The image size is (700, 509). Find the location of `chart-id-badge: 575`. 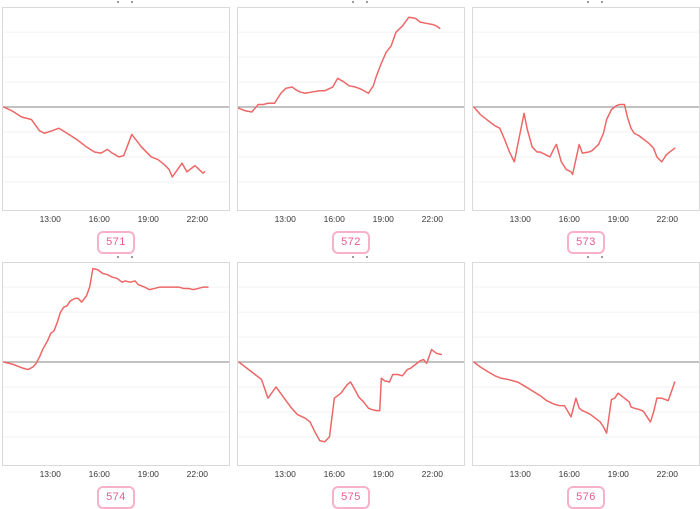

chart-id-badge: 575 is located at coordinates (351, 497).